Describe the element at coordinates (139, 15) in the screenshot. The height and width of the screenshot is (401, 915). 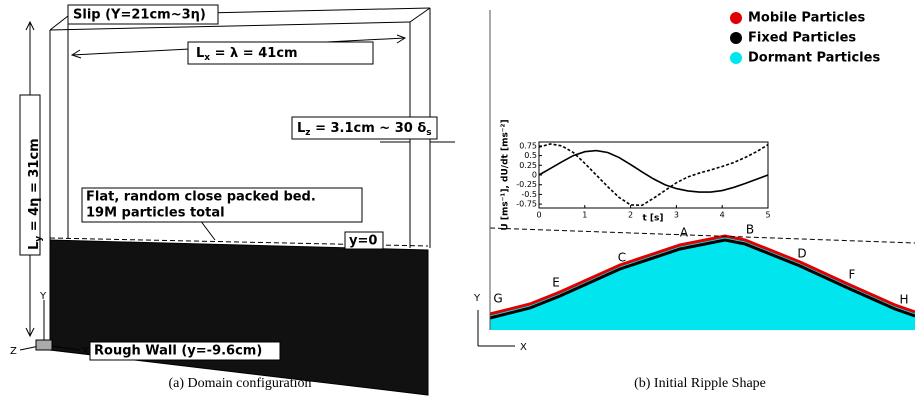
I see `slip-label: Slip (Y=21cm~3η)` at that location.